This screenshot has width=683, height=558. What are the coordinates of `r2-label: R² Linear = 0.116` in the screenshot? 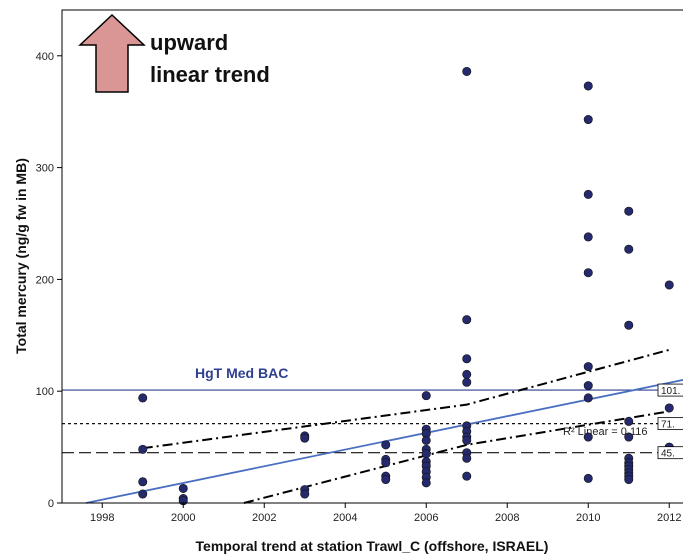 It's located at (605, 432).